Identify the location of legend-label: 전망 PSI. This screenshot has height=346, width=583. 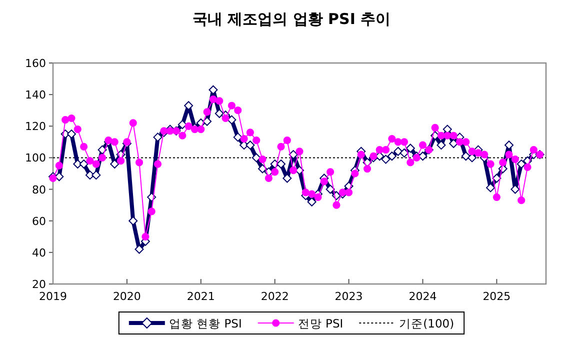
(321, 323).